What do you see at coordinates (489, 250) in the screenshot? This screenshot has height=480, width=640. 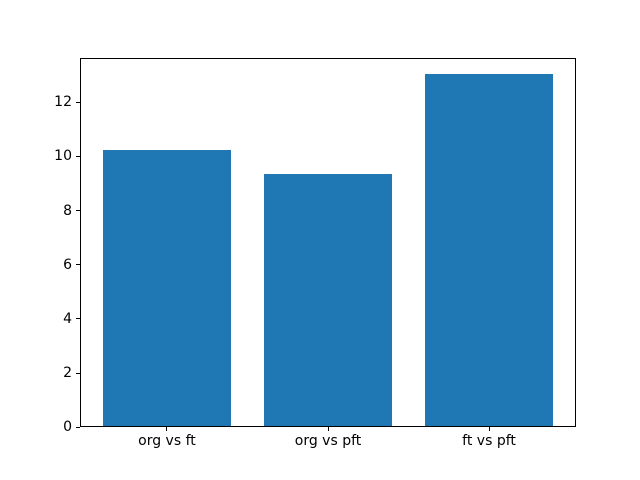 I see `bar-ft-vs-pft` at bounding box center [489, 250].